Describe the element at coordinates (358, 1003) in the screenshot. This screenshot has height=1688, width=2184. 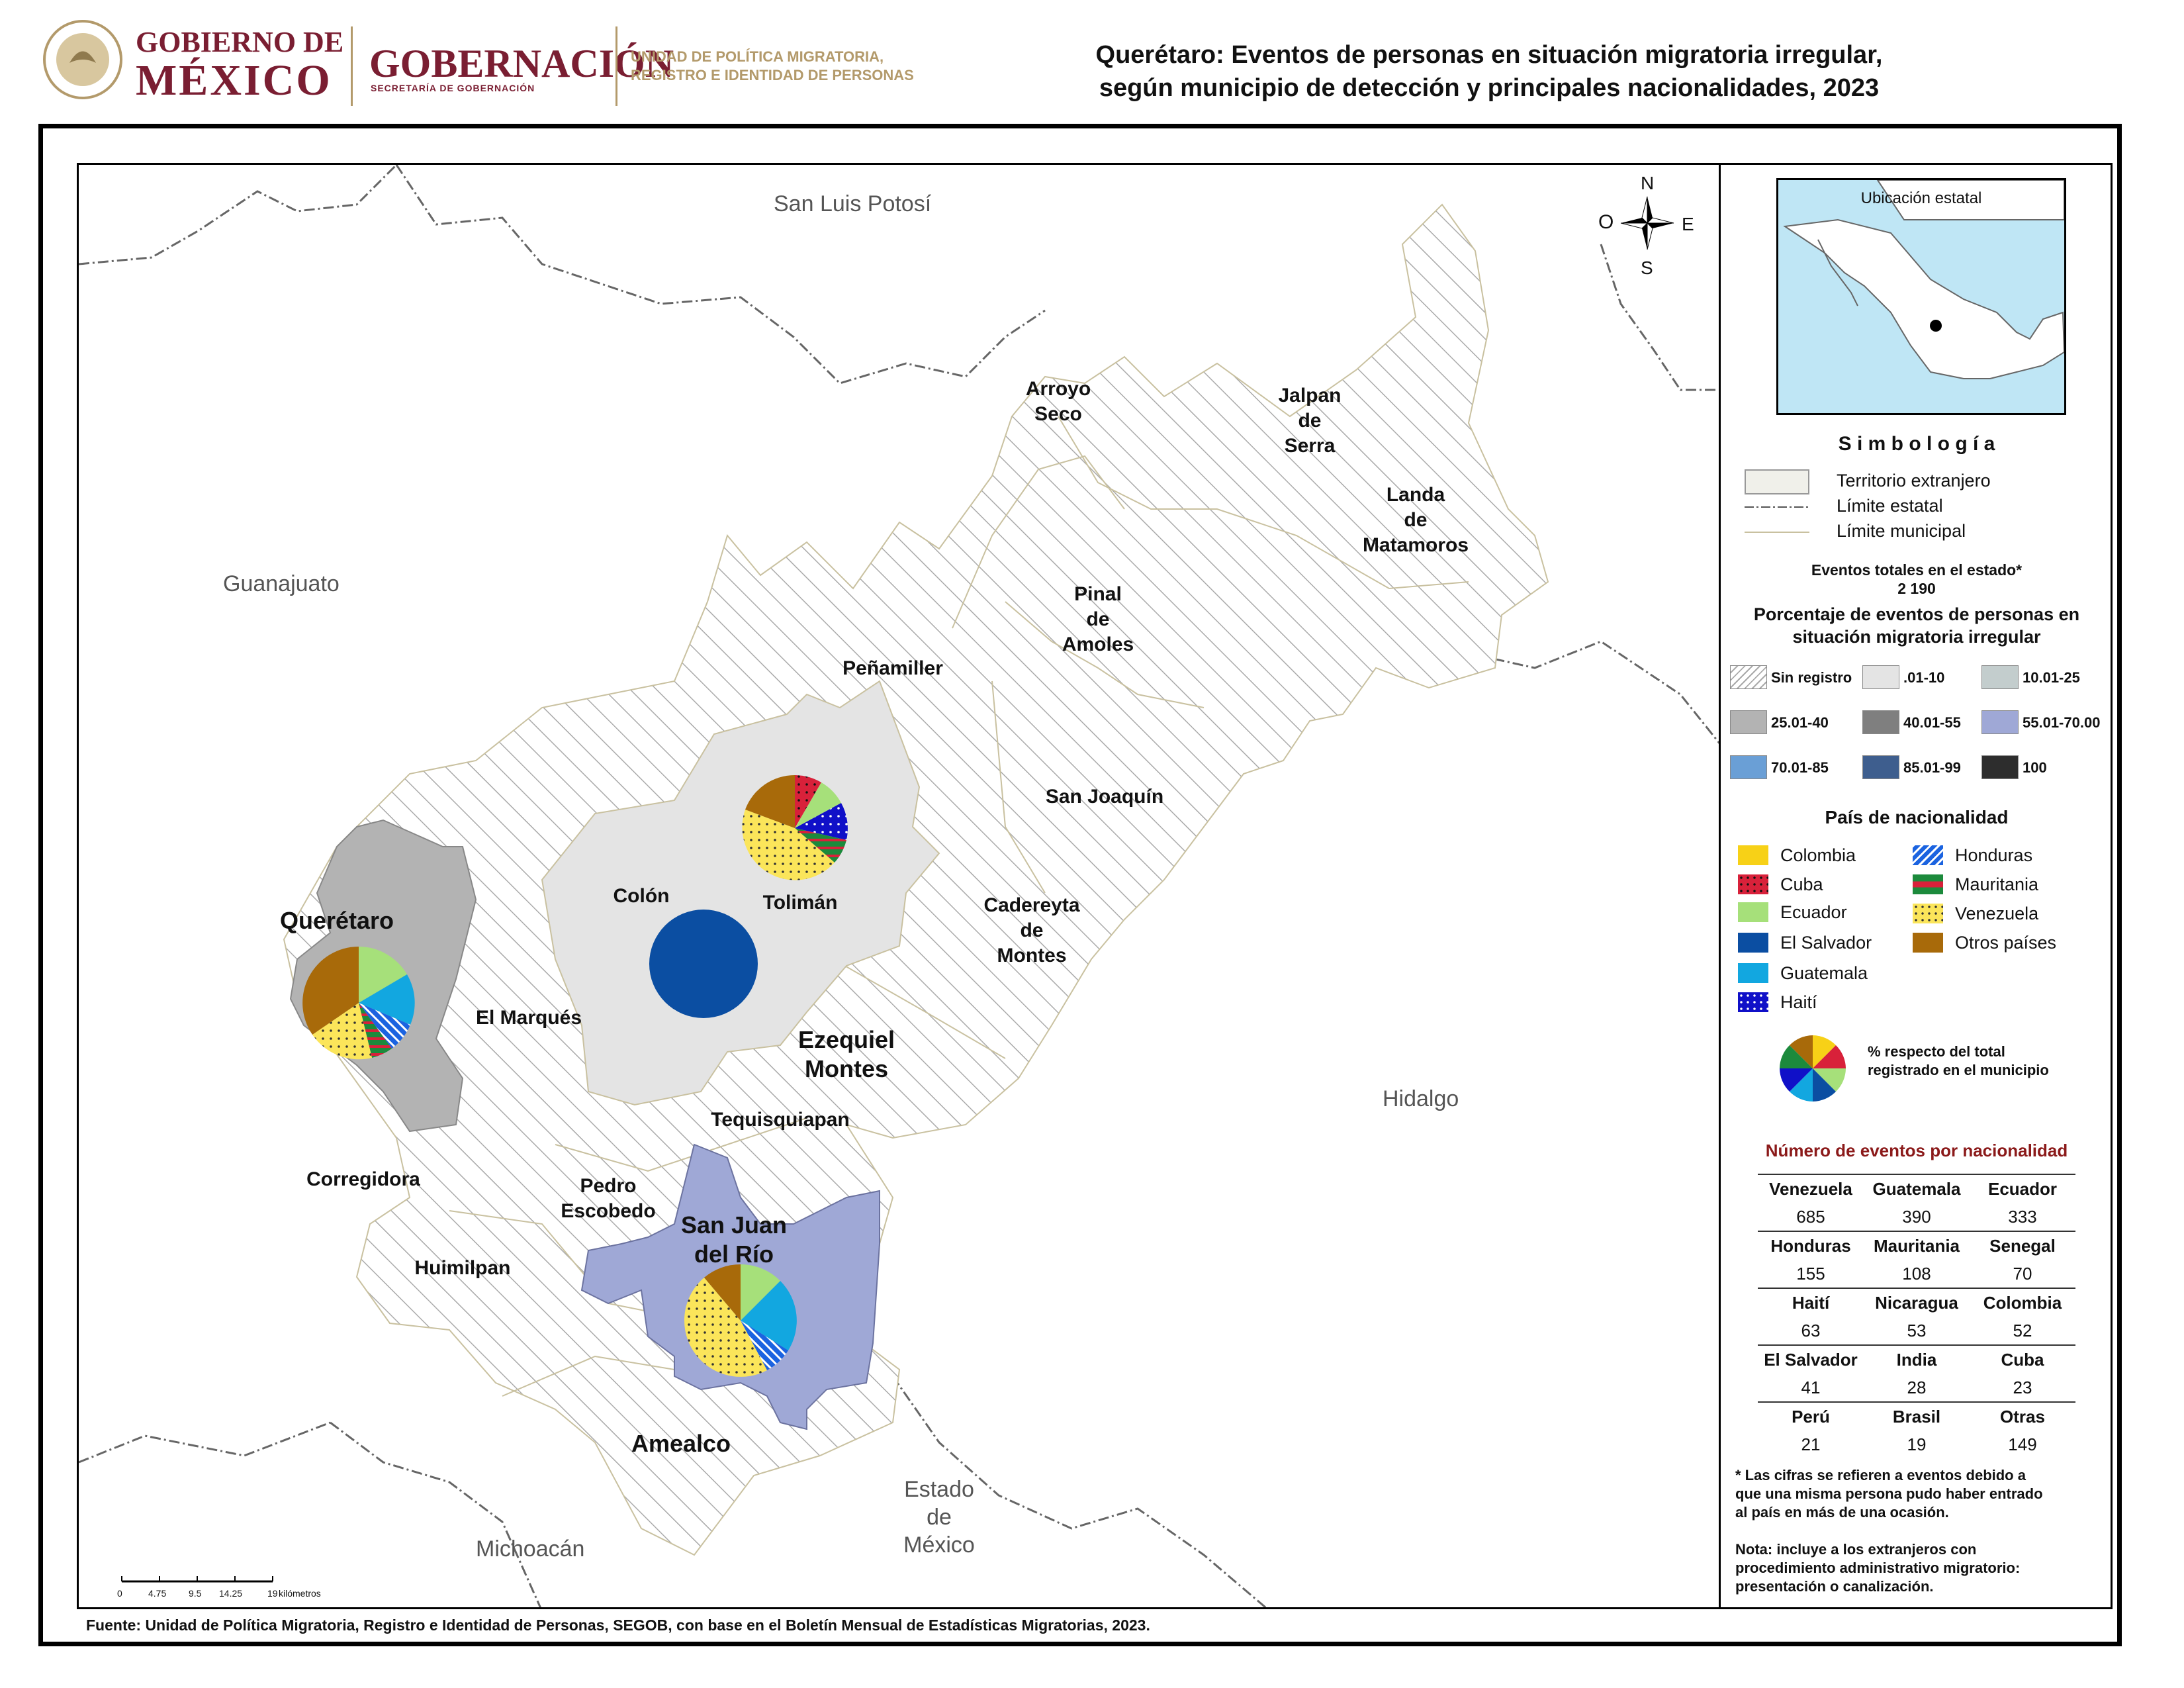
I see `queretaro-pie` at that location.